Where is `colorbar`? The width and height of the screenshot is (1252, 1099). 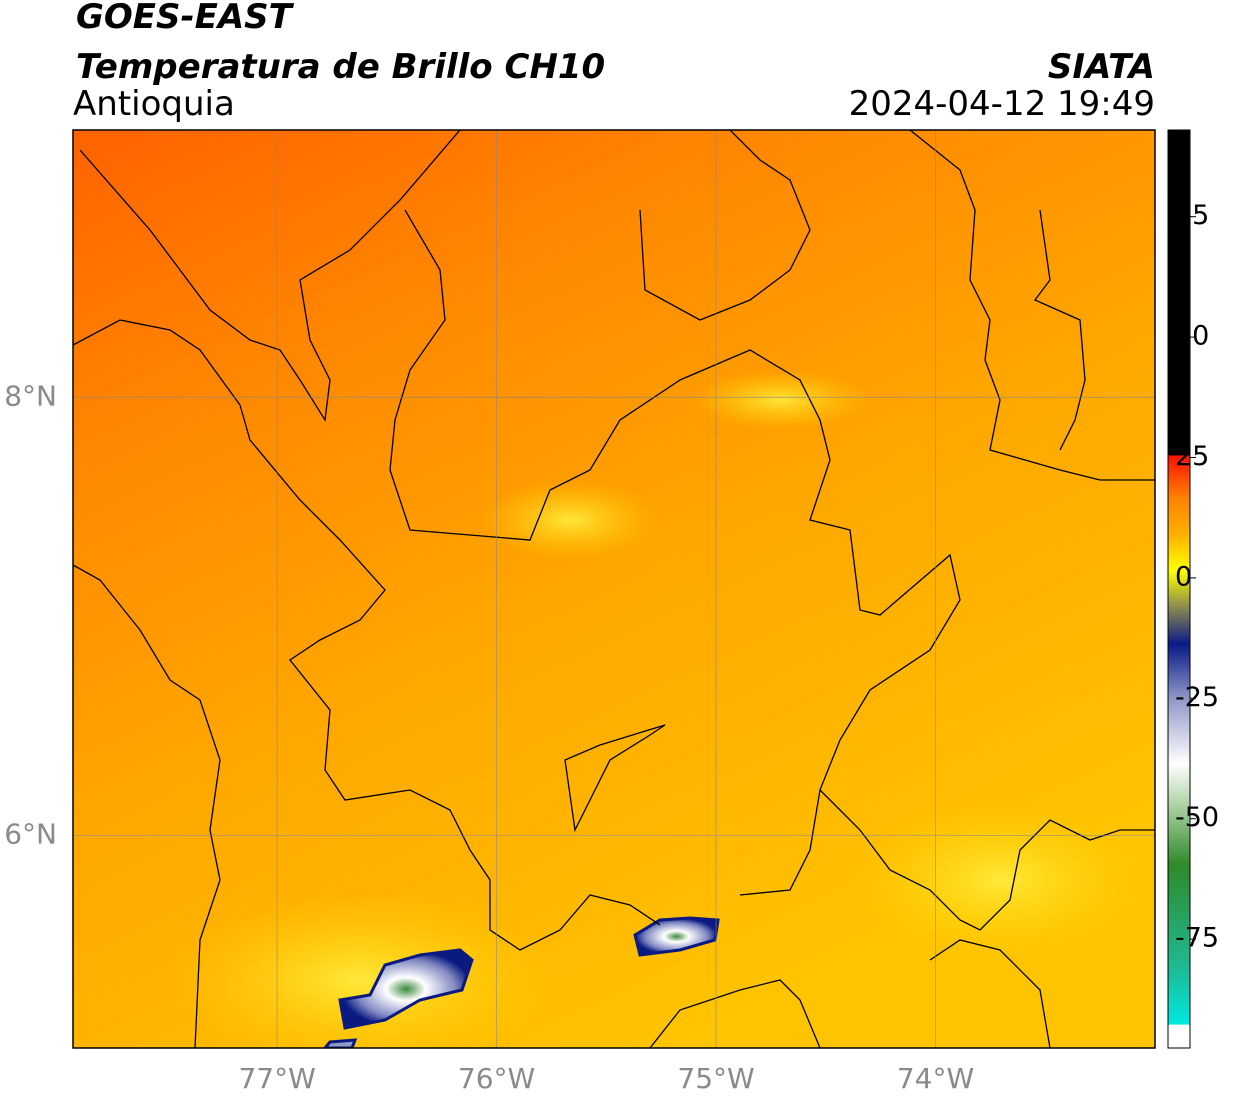
colorbar is located at coordinates (1179, 589).